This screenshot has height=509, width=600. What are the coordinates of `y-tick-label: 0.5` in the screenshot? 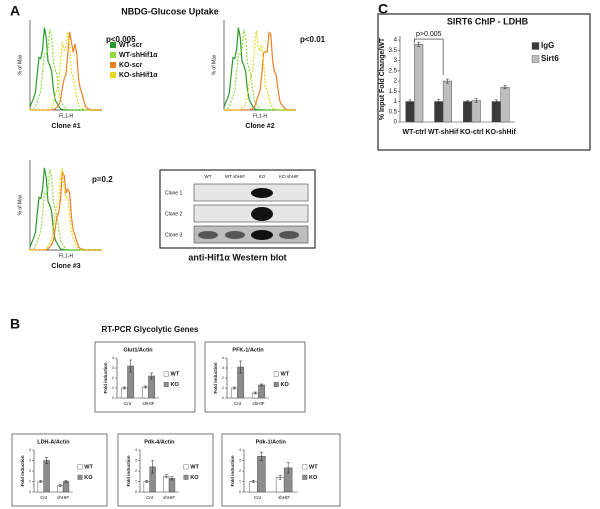 It's located at (393, 112).